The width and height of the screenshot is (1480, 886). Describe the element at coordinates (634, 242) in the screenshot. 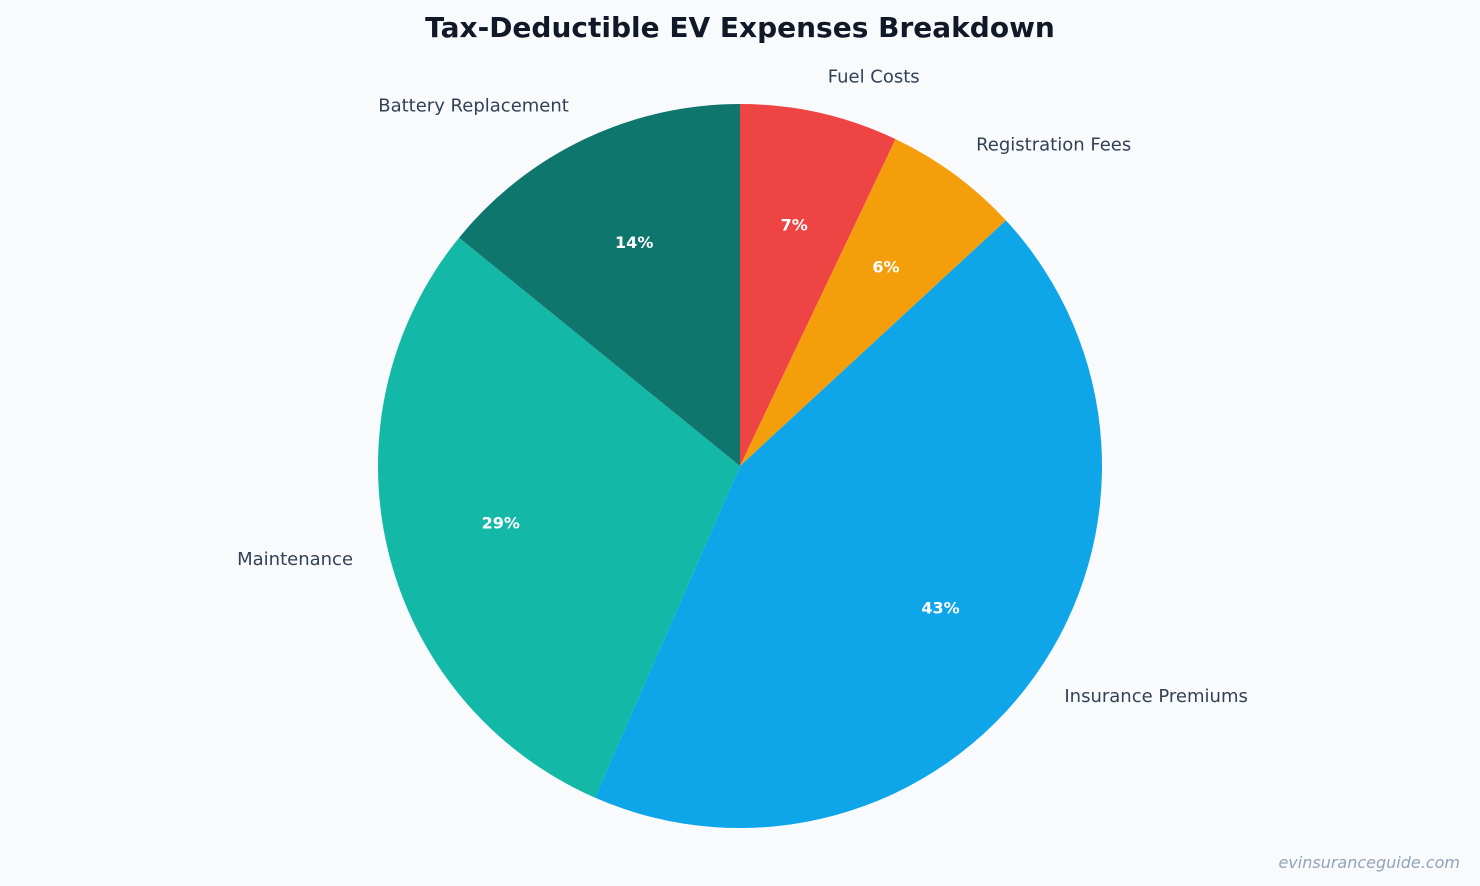

I see `percent-label: 14%` at that location.